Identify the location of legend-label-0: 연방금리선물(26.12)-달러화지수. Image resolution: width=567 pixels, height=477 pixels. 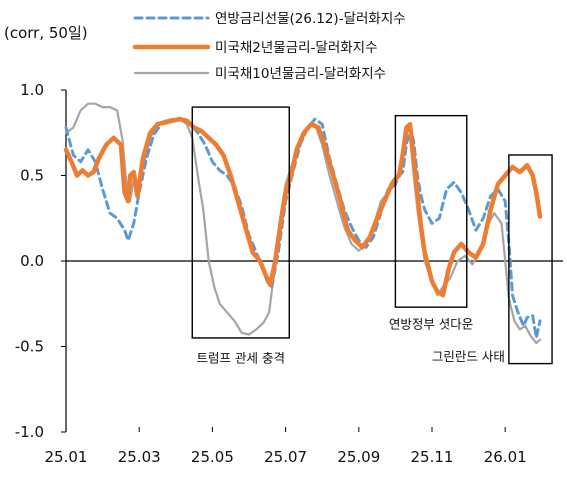
(310, 19).